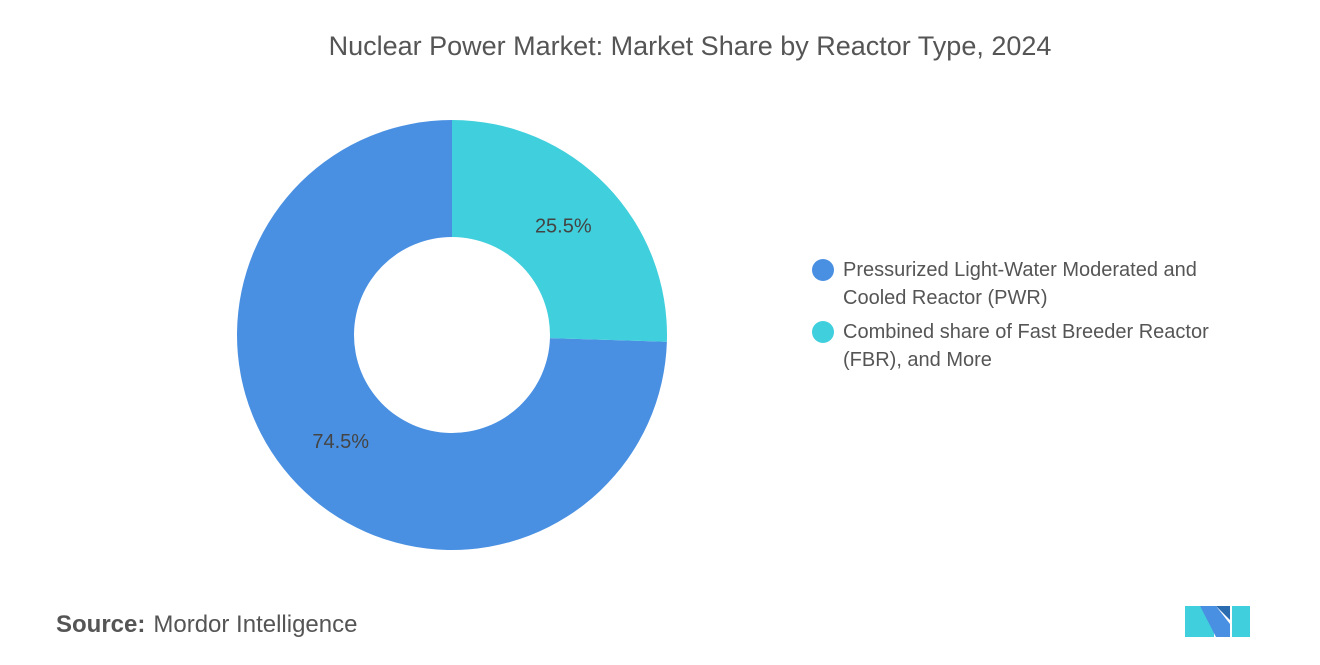 This screenshot has height=665, width=1320. Describe the element at coordinates (340, 442) in the screenshot. I see `data-label: 74.5%` at that location.